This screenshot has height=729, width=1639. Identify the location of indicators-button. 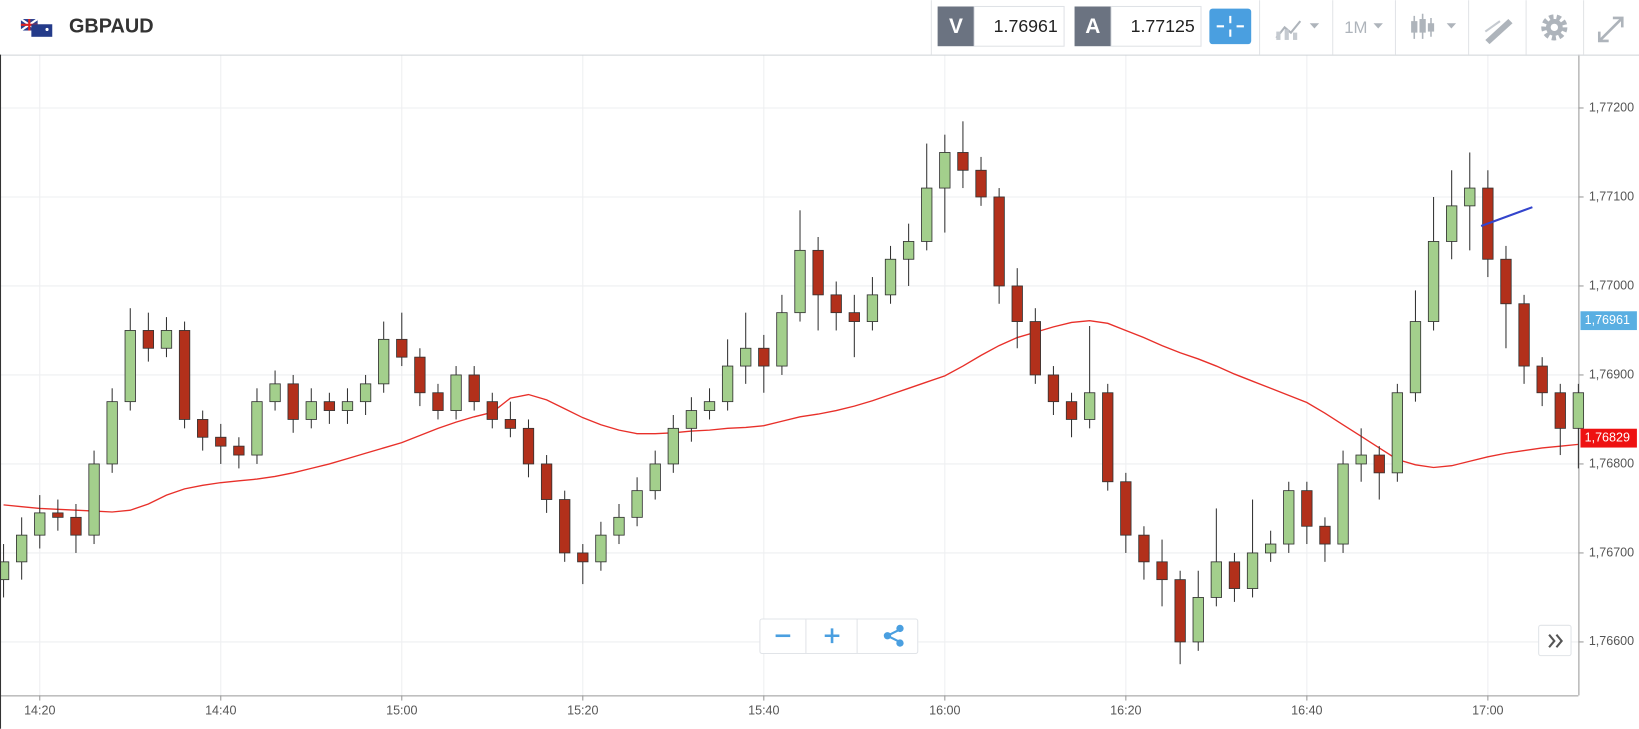
(1297, 30).